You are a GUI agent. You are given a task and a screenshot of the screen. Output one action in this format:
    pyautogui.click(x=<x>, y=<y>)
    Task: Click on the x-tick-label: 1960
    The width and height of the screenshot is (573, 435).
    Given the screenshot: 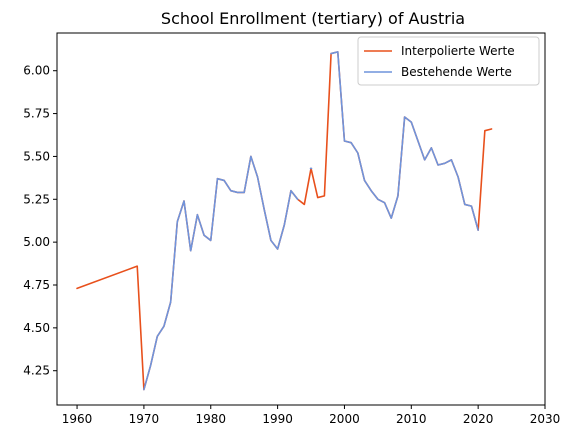 What is the action you would take?
    pyautogui.click(x=77, y=419)
    